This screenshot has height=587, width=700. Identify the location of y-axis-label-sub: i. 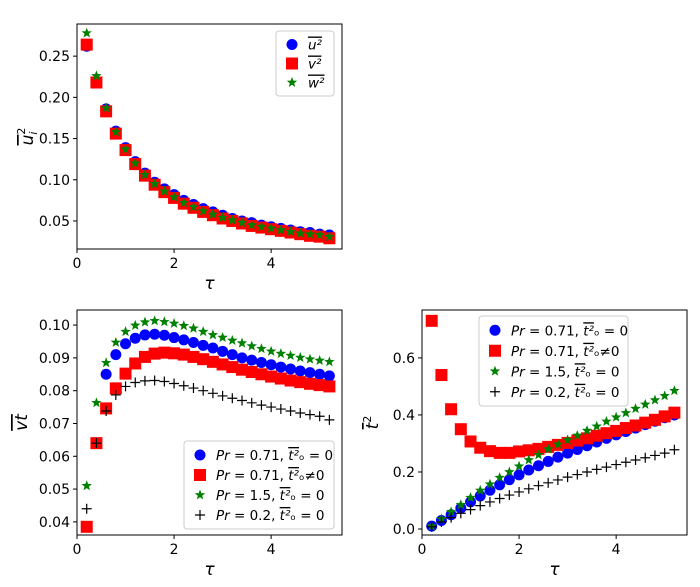
(33, 133).